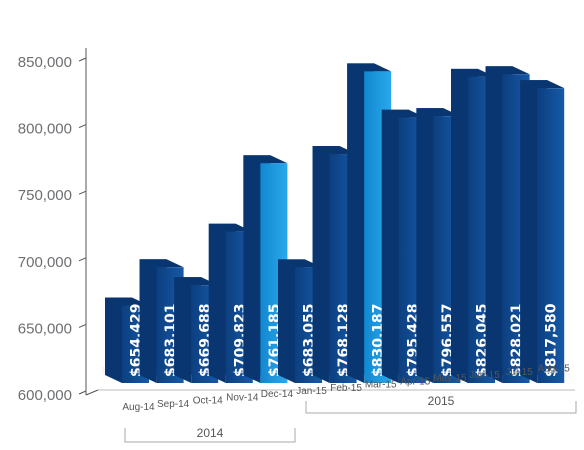 The image size is (584, 450). Describe the element at coordinates (554, 369) in the screenshot. I see `x-tick-label: Aug-15` at that location.